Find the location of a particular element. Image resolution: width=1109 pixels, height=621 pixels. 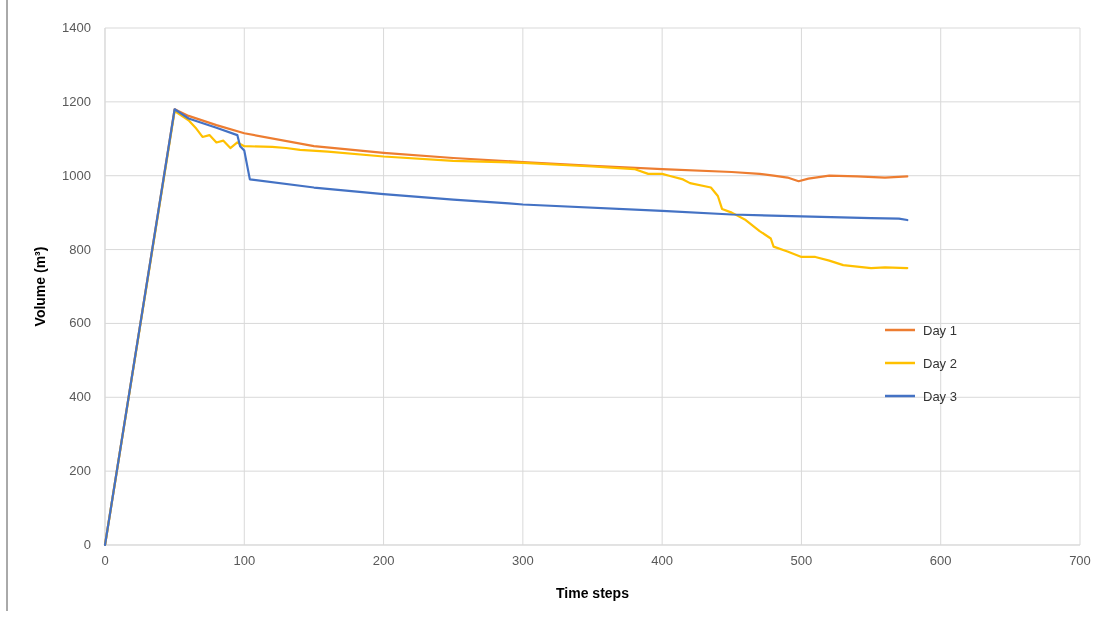

legend-label: Day 3 is located at coordinates (940, 396).